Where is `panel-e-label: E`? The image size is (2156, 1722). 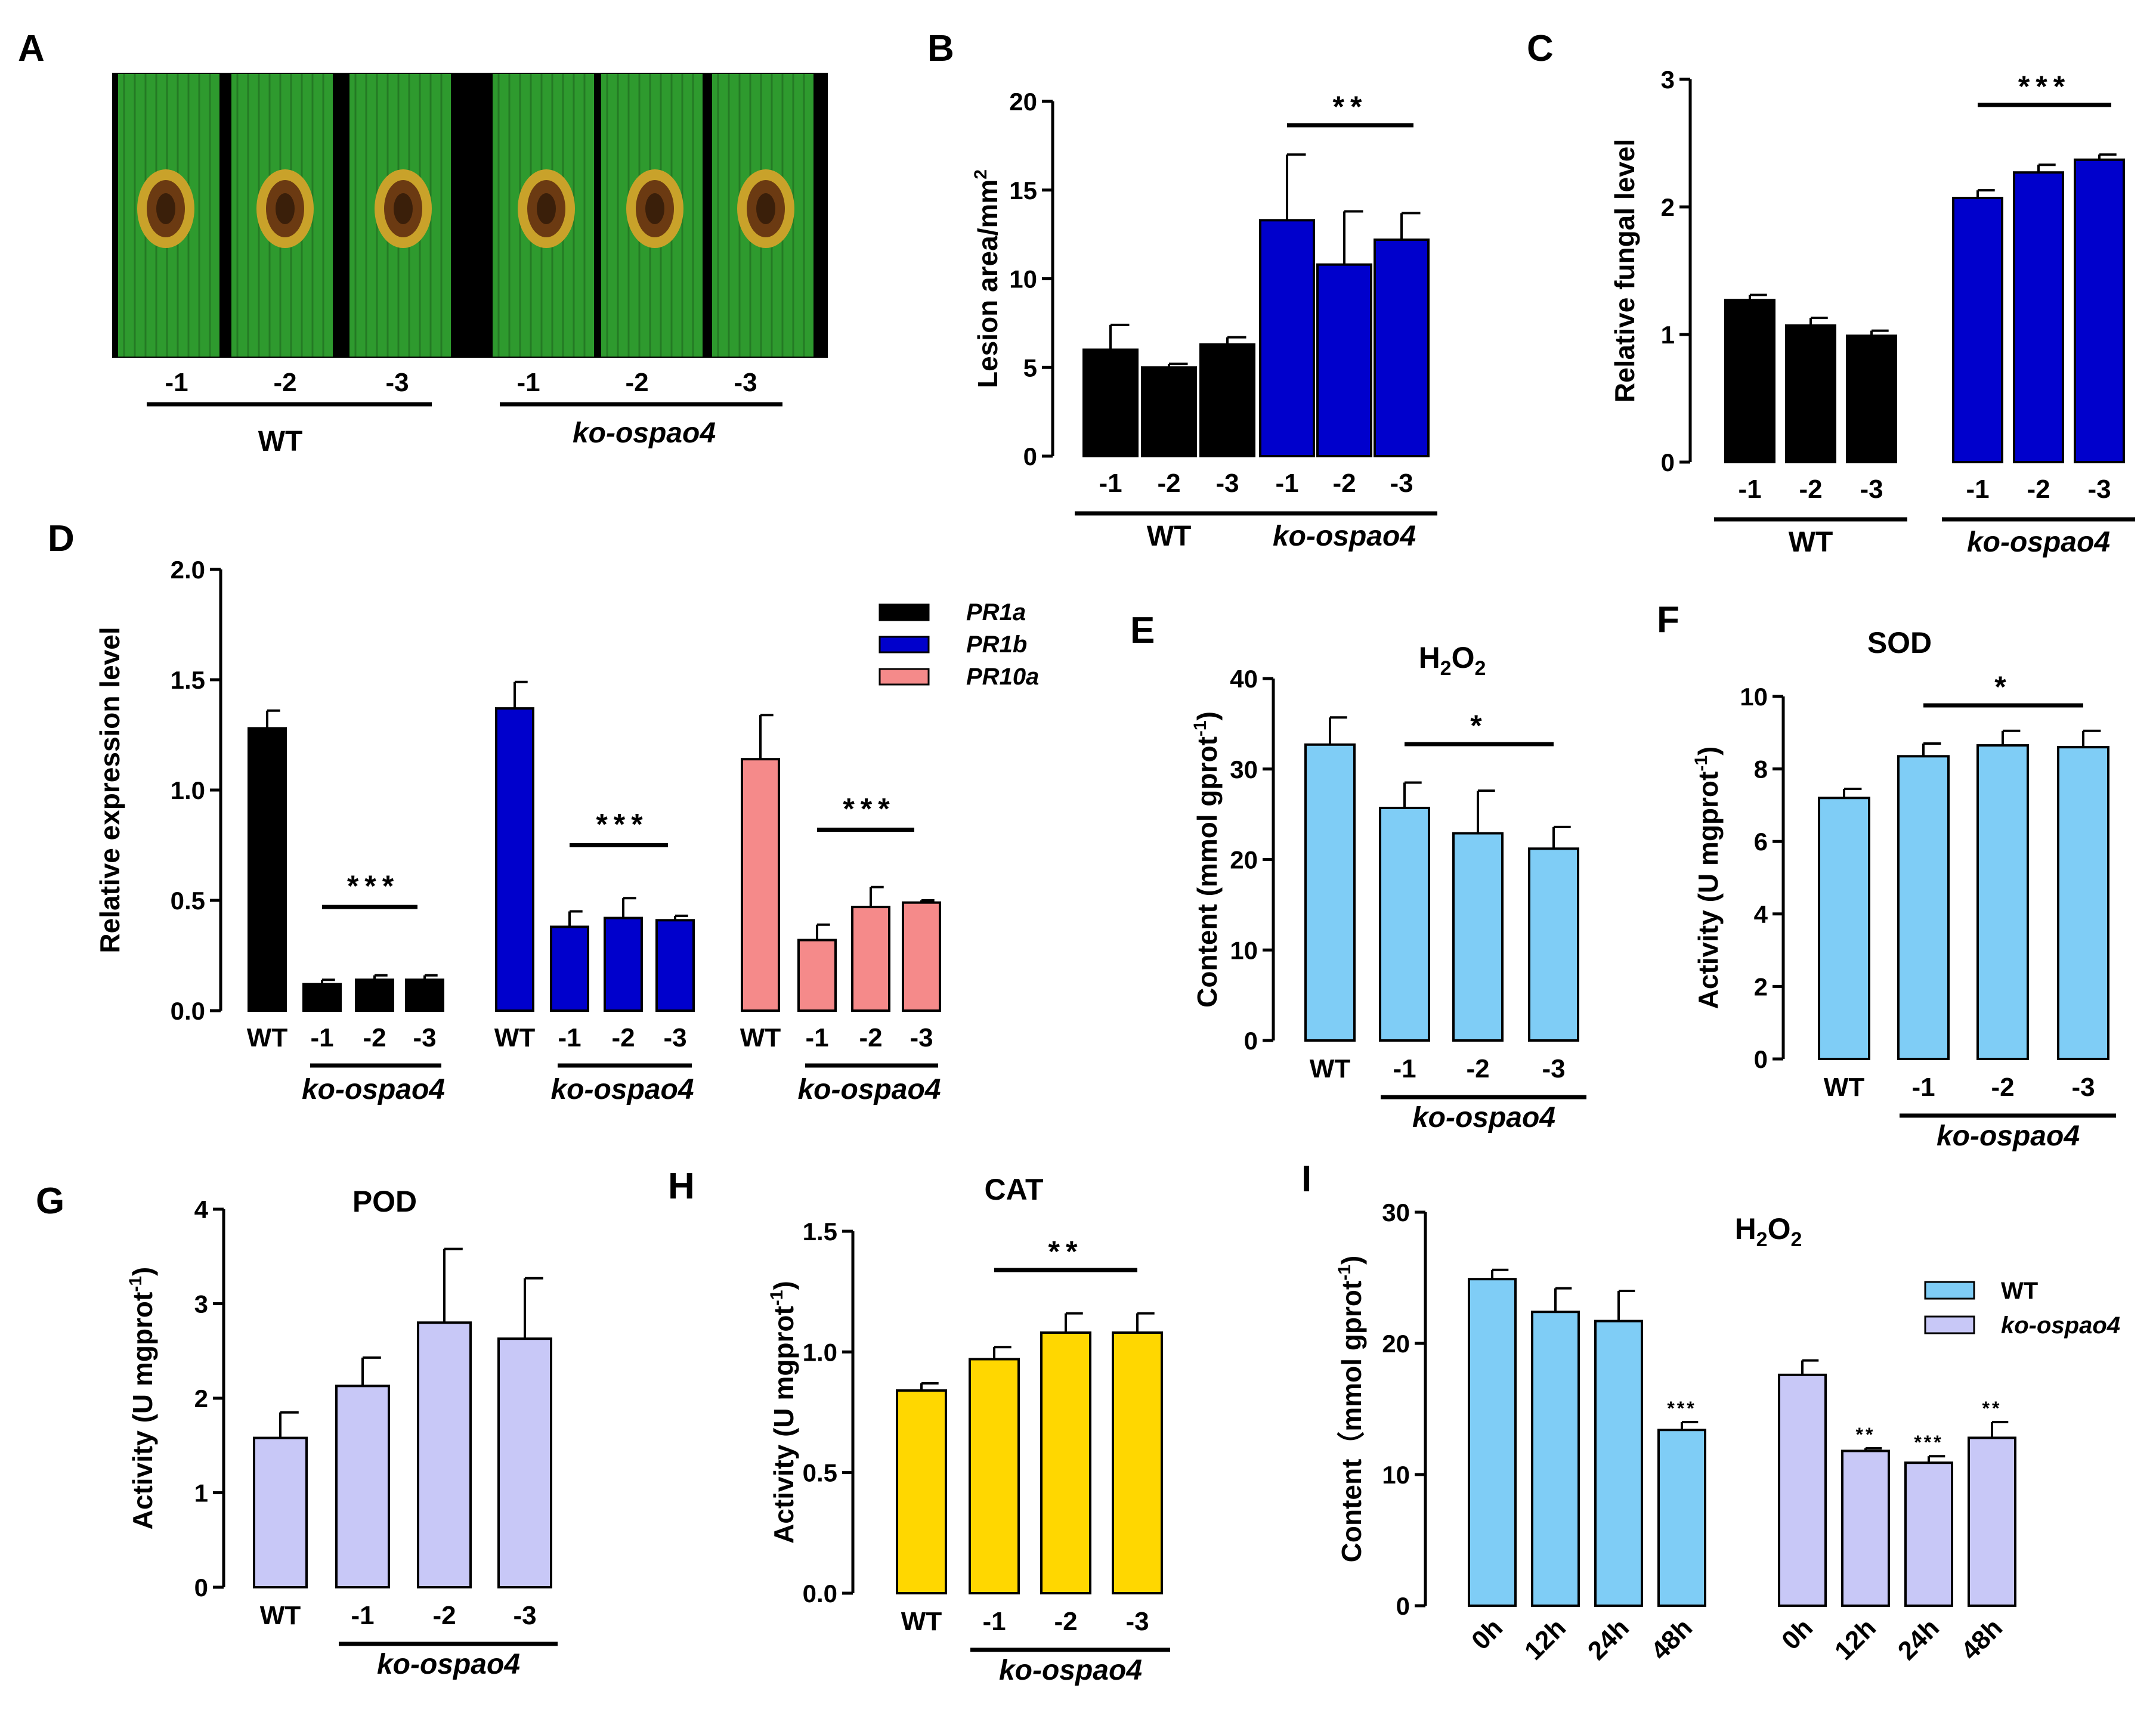
panel-e-label: E is located at coordinates (1142, 630).